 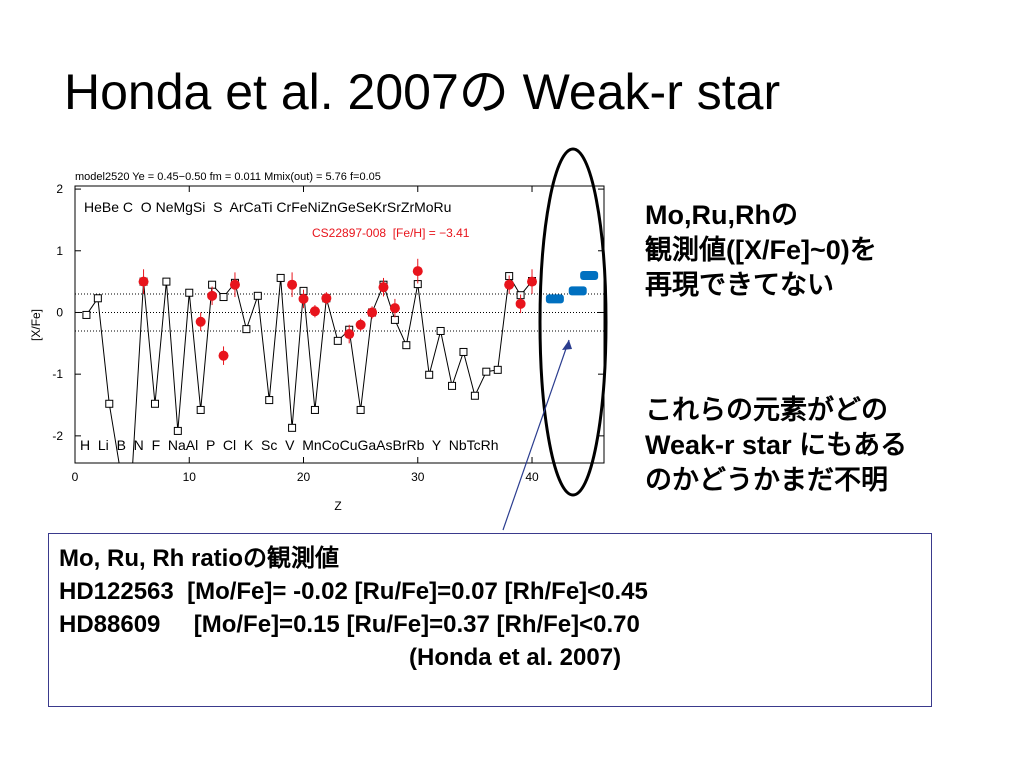 What do you see at coordinates (57, 374) in the screenshot?
I see `y-tick-label: -1` at bounding box center [57, 374].